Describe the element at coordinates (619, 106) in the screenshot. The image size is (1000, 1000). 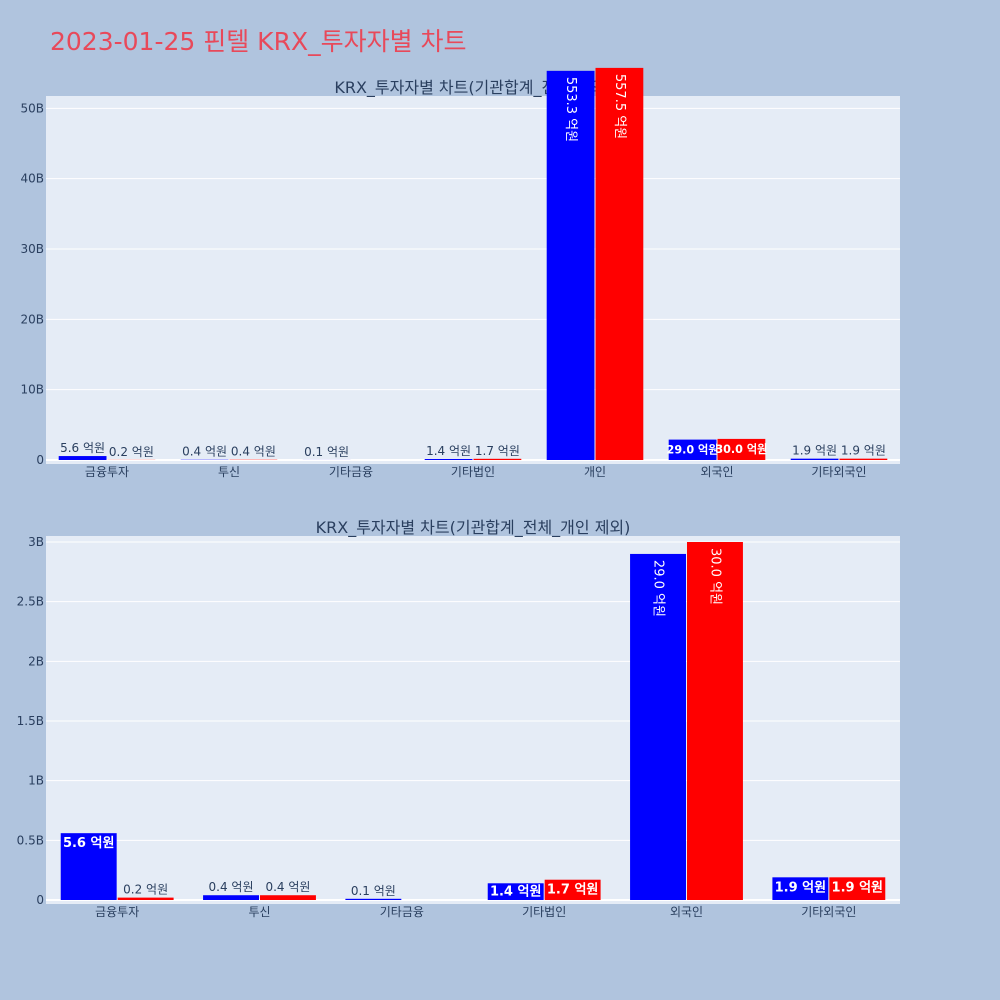
I see `data-label: 557.5 억원` at that location.